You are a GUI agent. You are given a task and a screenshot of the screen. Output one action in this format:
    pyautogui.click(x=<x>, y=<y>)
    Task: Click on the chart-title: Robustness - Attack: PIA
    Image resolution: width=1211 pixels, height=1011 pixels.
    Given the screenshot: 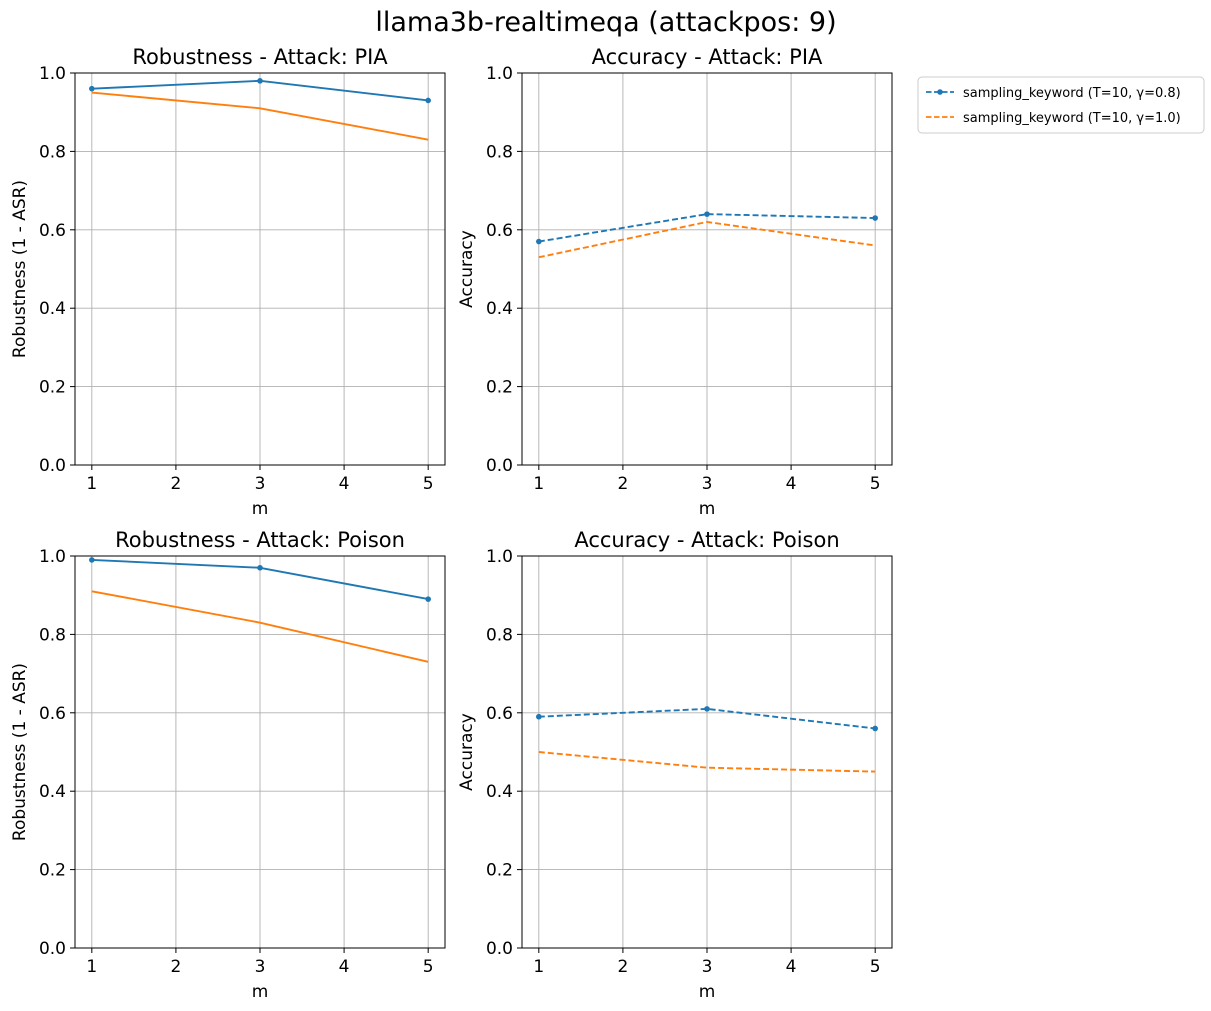 What is the action you would take?
    pyautogui.click(x=260, y=57)
    